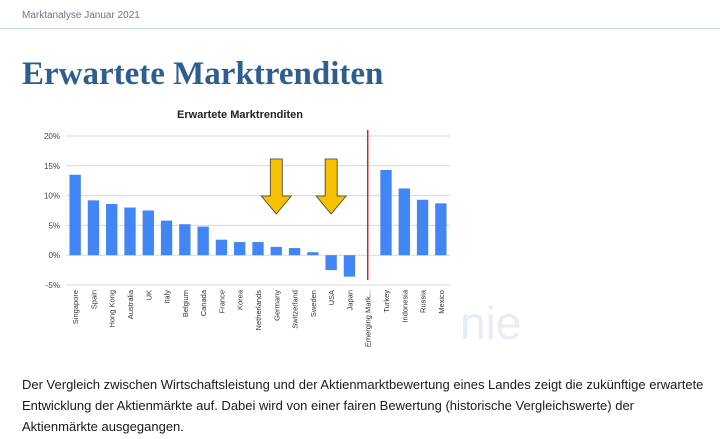 The width and height of the screenshot is (720, 439). What do you see at coordinates (130, 231) in the screenshot?
I see `bar-australia` at bounding box center [130, 231].